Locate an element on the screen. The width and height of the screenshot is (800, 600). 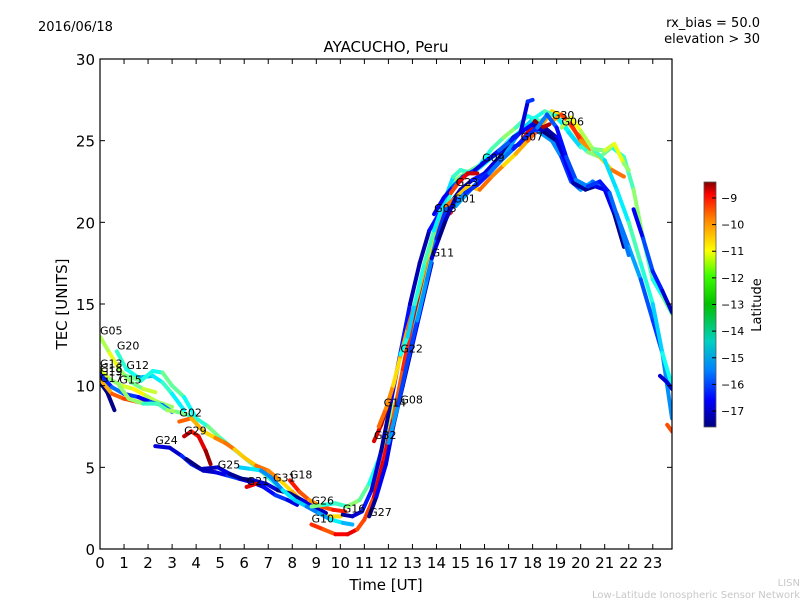
y-tick-label: 20 is located at coordinates (85, 223).